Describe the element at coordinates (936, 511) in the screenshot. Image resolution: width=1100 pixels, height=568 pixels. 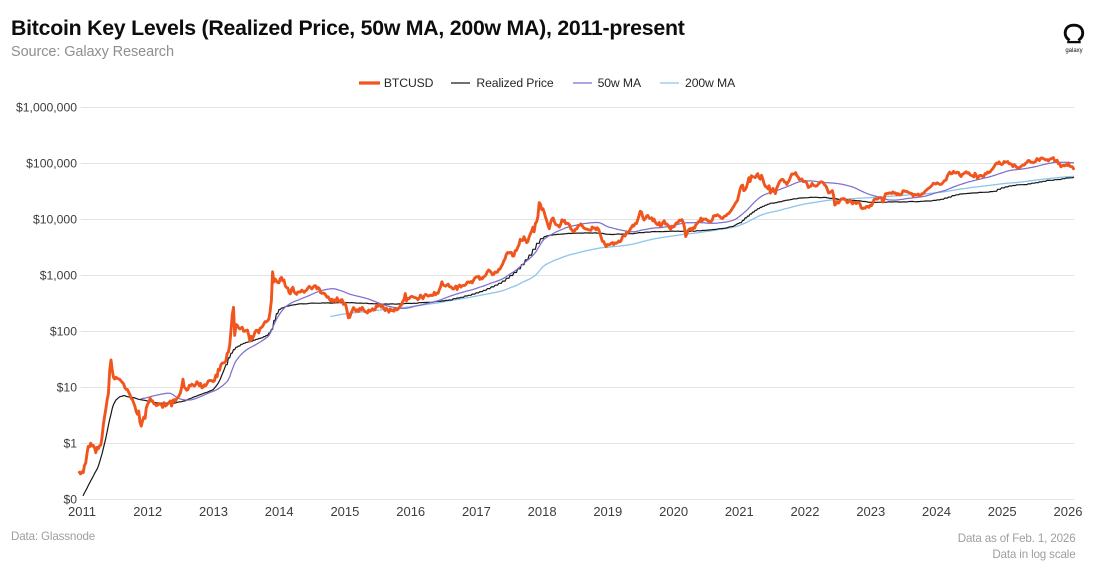
I see `svg-text: 2024` at that location.